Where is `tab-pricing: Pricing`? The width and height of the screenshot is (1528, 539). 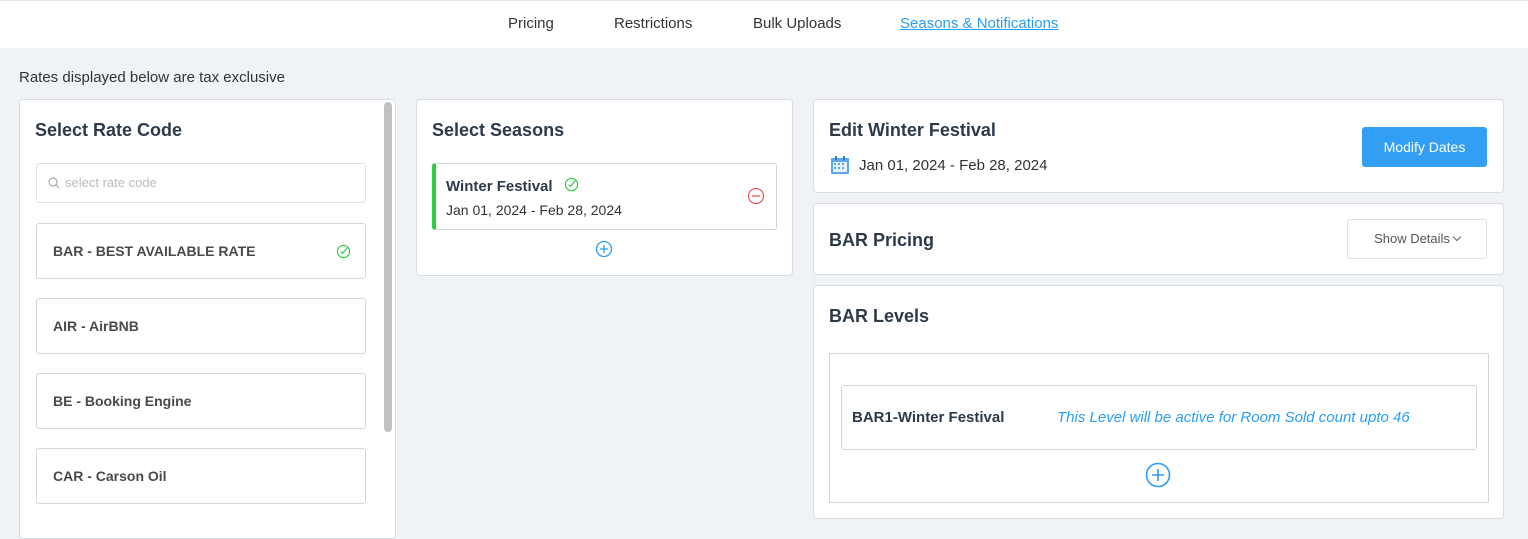 tab-pricing: Pricing is located at coordinates (531, 23).